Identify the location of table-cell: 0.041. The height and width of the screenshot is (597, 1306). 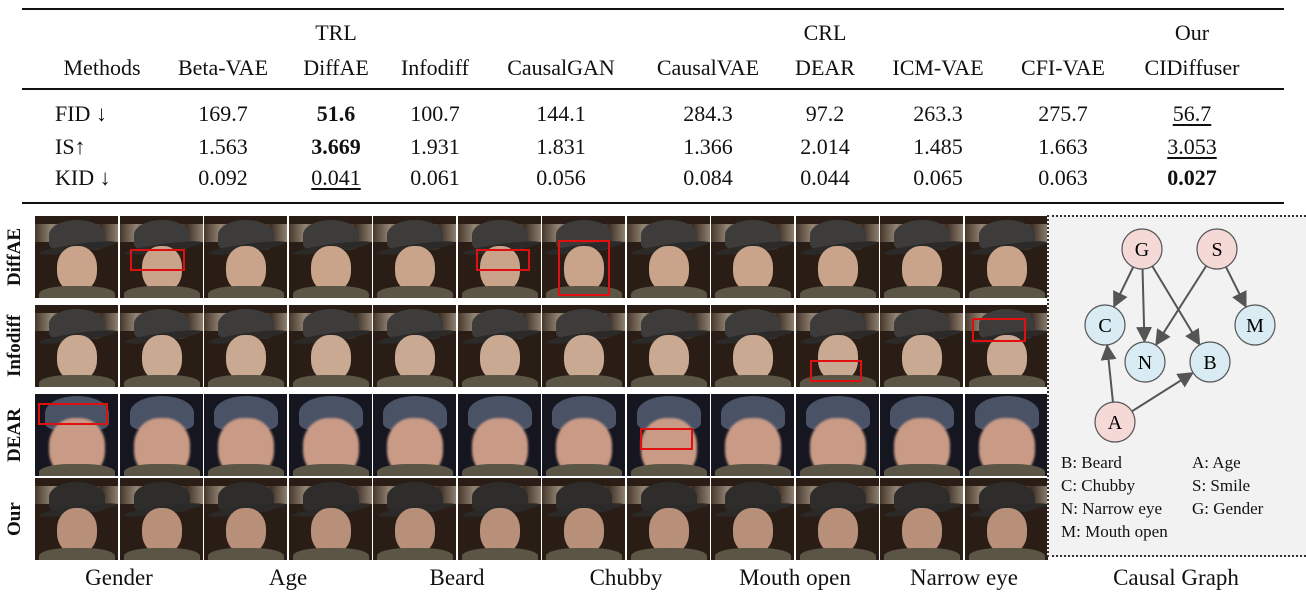
(336, 177).